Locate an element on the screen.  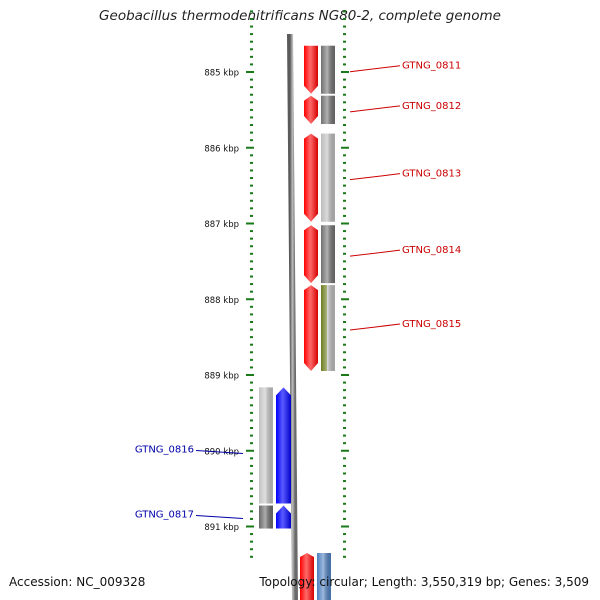
gene-label: GTNG_0813 is located at coordinates (431, 174).